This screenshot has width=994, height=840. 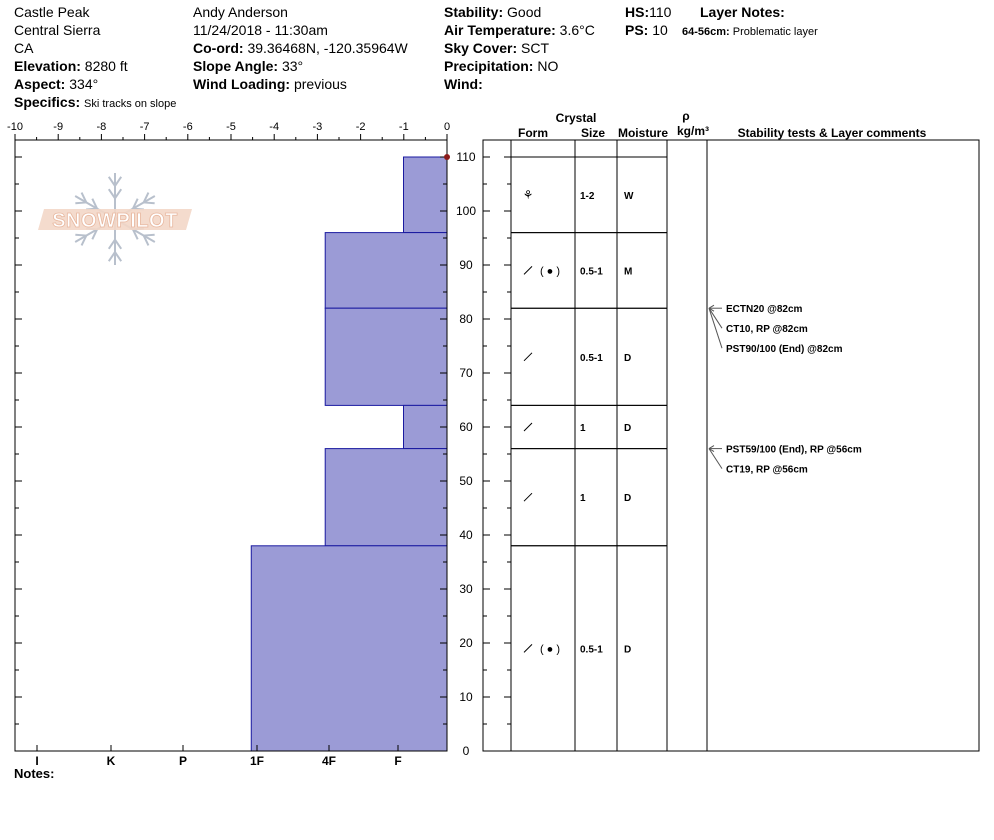 I want to click on logo-banner, so click(x=115, y=219).